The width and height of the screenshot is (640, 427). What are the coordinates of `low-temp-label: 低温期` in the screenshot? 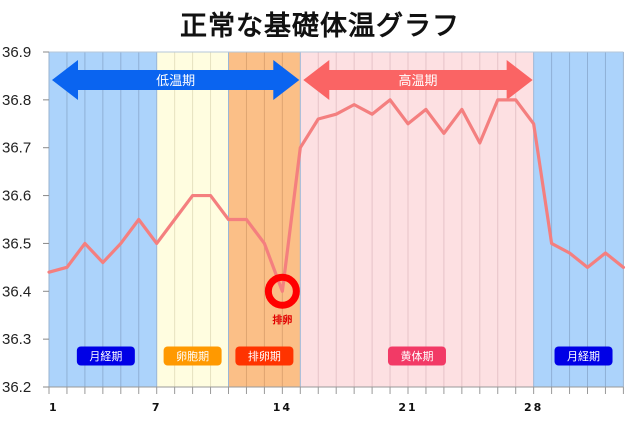 It's located at (175, 81).